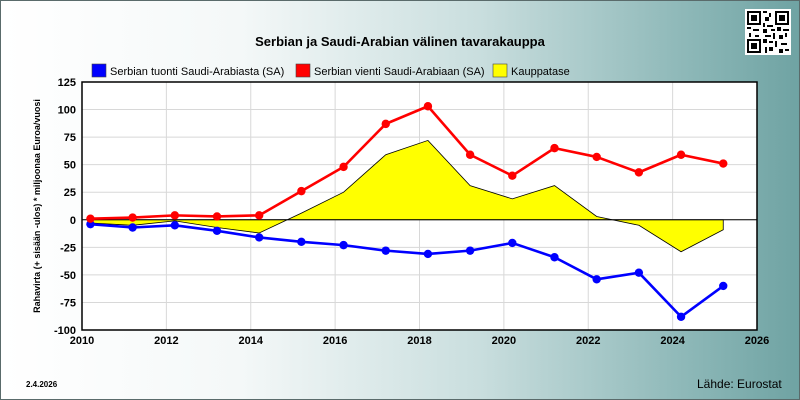  Describe the element at coordinates (399, 72) in the screenshot. I see `legend-label: Serbian vienti Saudi-Arabiaan (SA)` at that location.